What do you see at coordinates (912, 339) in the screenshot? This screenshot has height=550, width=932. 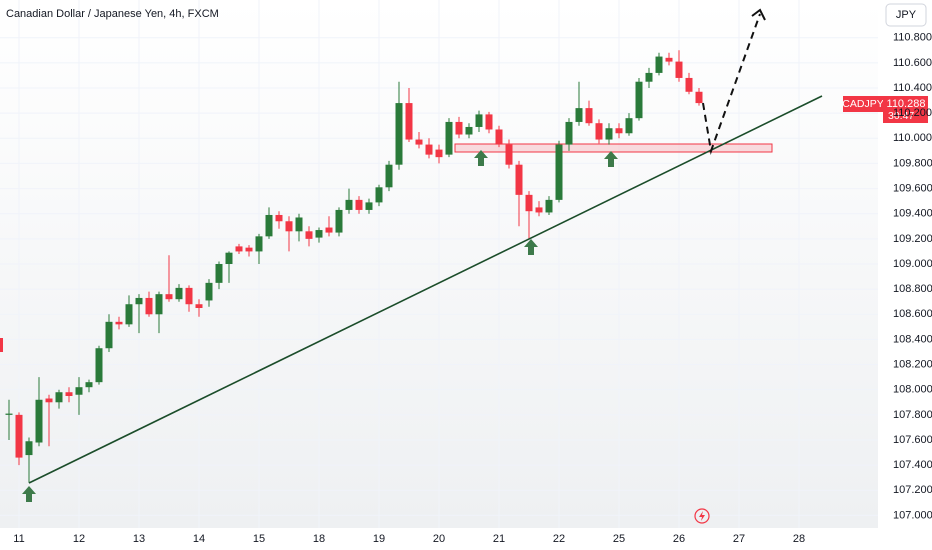 I see `y-tick-label: 108.400` at bounding box center [912, 339].